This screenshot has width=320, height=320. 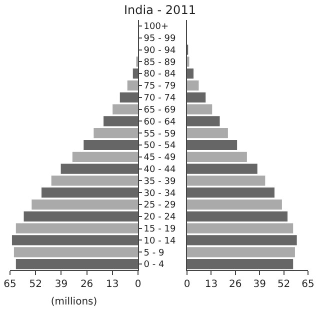 I want to click on y-tick-label: 80 - 84, so click(x=160, y=75).